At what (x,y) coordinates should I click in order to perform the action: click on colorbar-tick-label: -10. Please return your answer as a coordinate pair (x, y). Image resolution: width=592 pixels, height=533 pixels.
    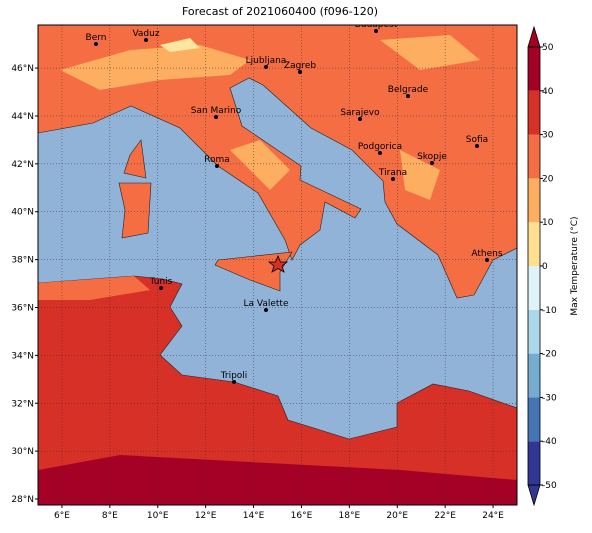
    Looking at the image, I should click on (549, 311).